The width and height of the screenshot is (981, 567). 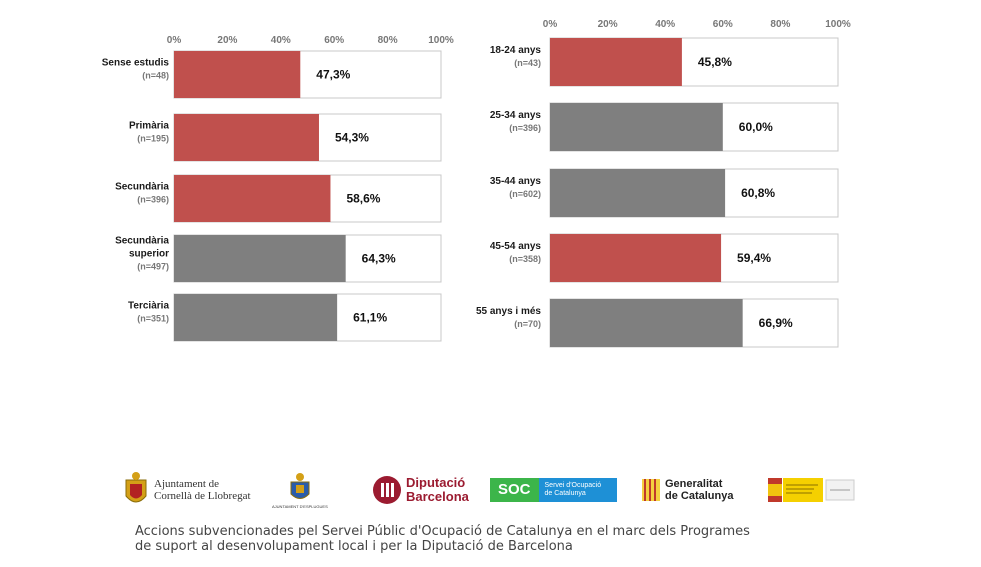 What do you see at coordinates (527, 63) in the screenshot?
I see `sample-size-label: (n=43)` at bounding box center [527, 63].